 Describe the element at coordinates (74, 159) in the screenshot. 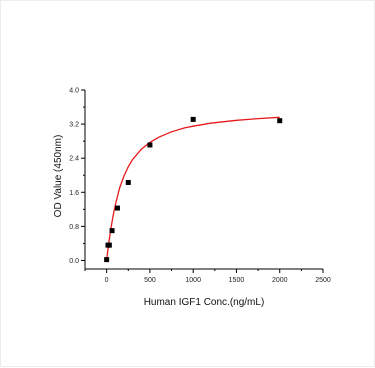

I see `y-tick-label: 2.4` at that location.